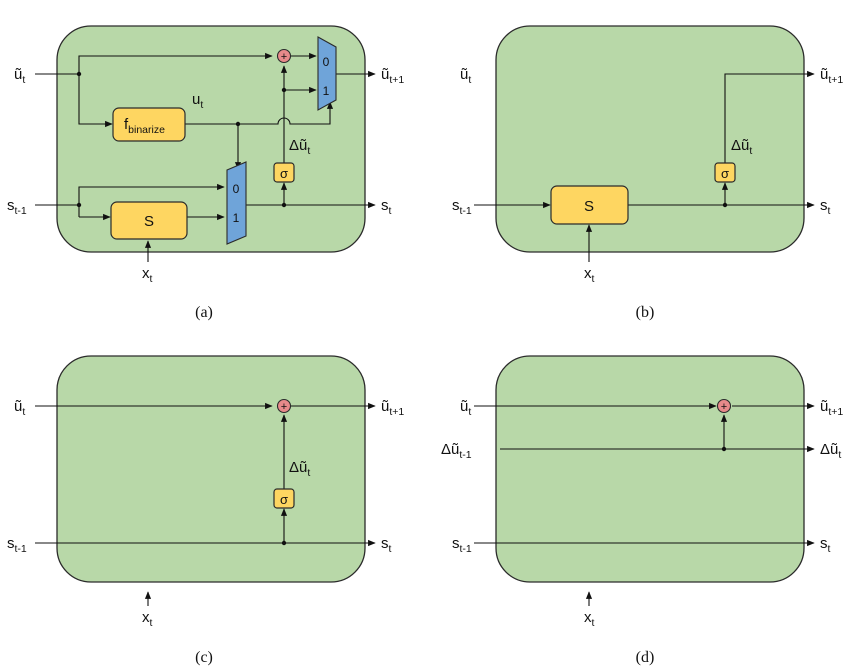  Describe the element at coordinates (299, 469) in the screenshot. I see `panel-c-delta-label: Δũt` at that location.